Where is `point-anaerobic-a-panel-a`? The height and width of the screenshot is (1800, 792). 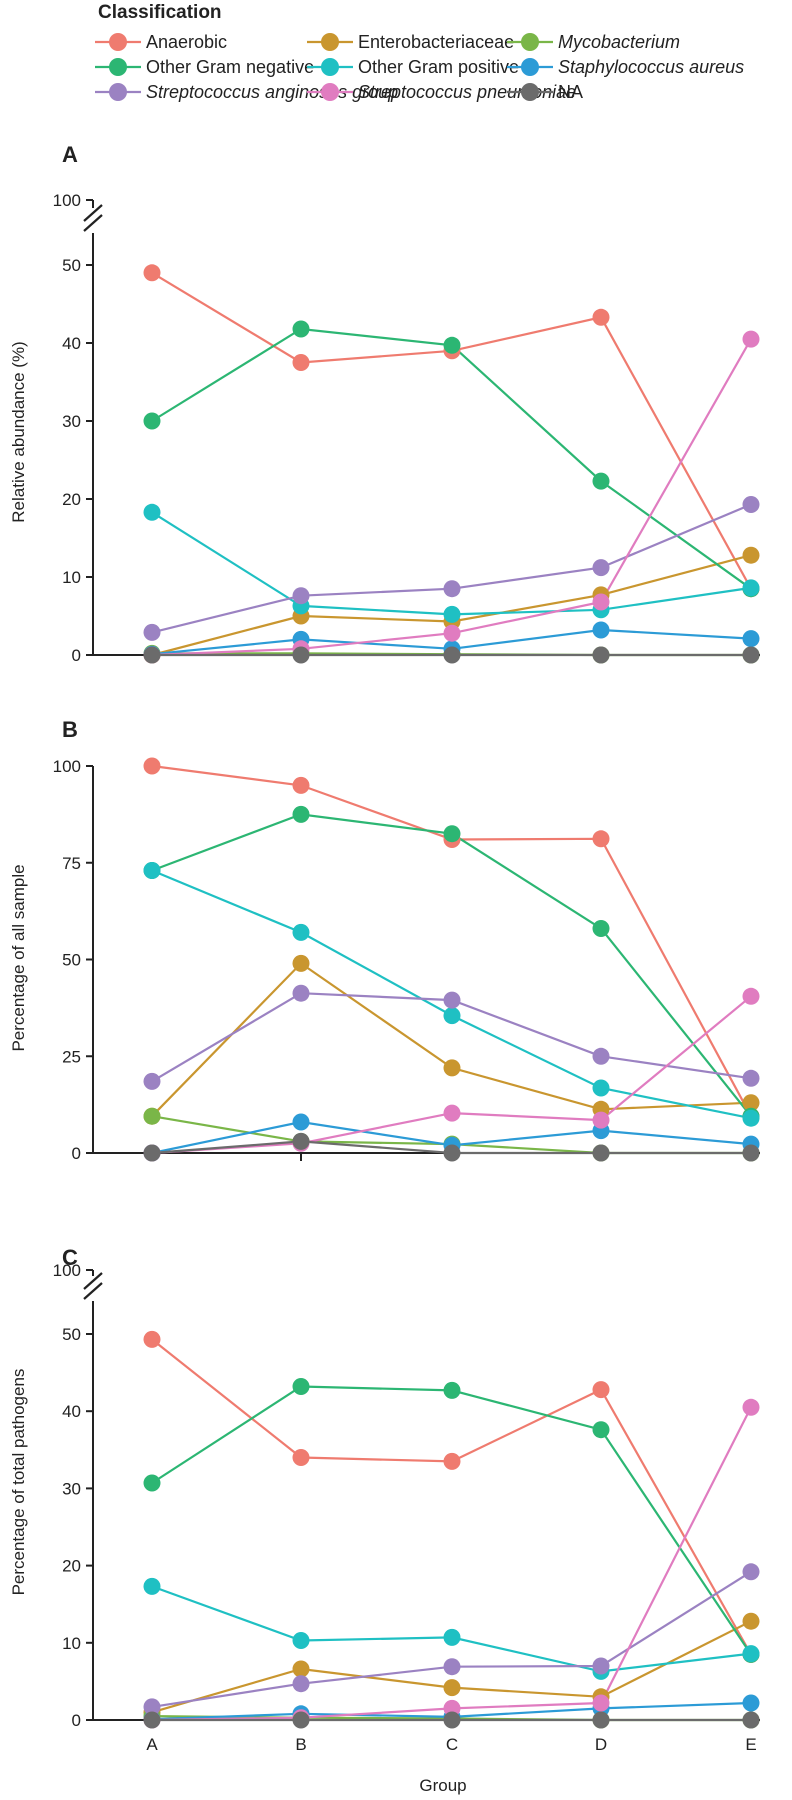
point-anaerobic-a-panel-a is located at coordinates (152, 273).